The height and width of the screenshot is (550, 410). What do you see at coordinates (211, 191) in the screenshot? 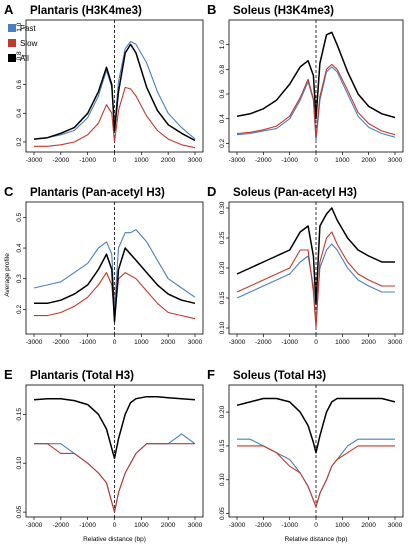
I see `panel-letter: D` at bounding box center [211, 191].